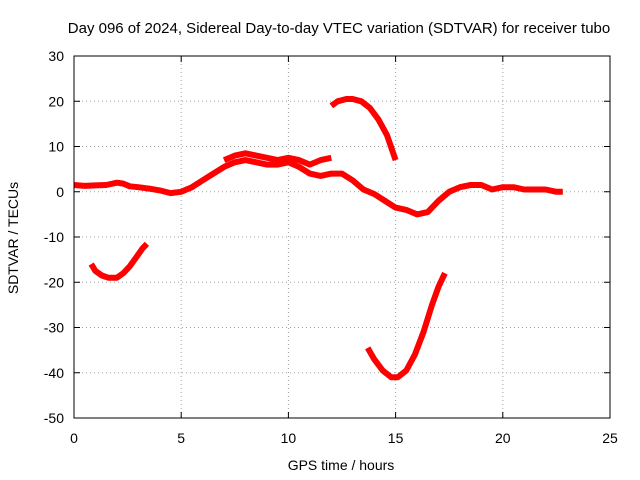  What do you see at coordinates (289, 438) in the screenshot?
I see `x-tick-label-2: 10` at bounding box center [289, 438].